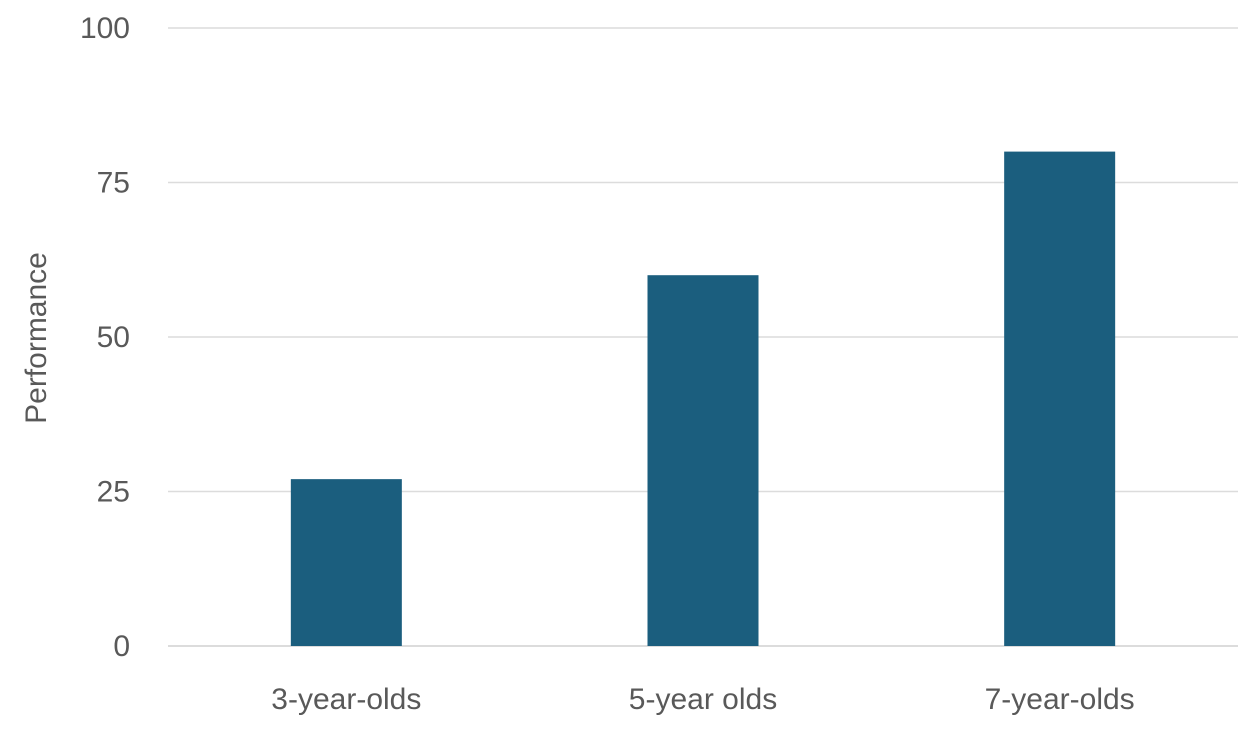 This screenshot has height=741, width=1238. I want to click on x-axis-ticks: 3-year-olds 5-year olds 7-year-olds, so click(702, 699).